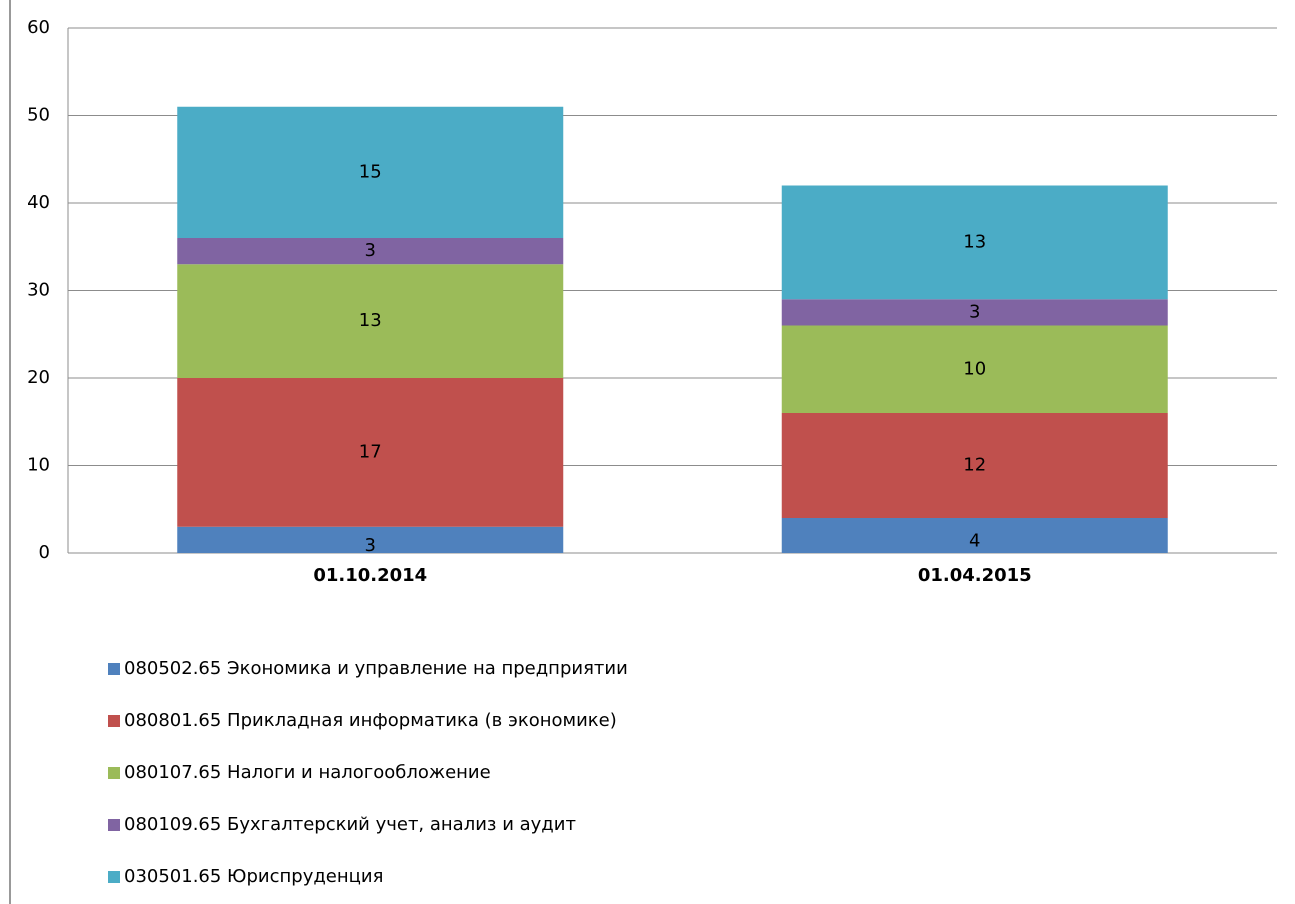 The height and width of the screenshot is (904, 1295). Describe the element at coordinates (38, 115) in the screenshot. I see `y-tick-label: 50` at that location.